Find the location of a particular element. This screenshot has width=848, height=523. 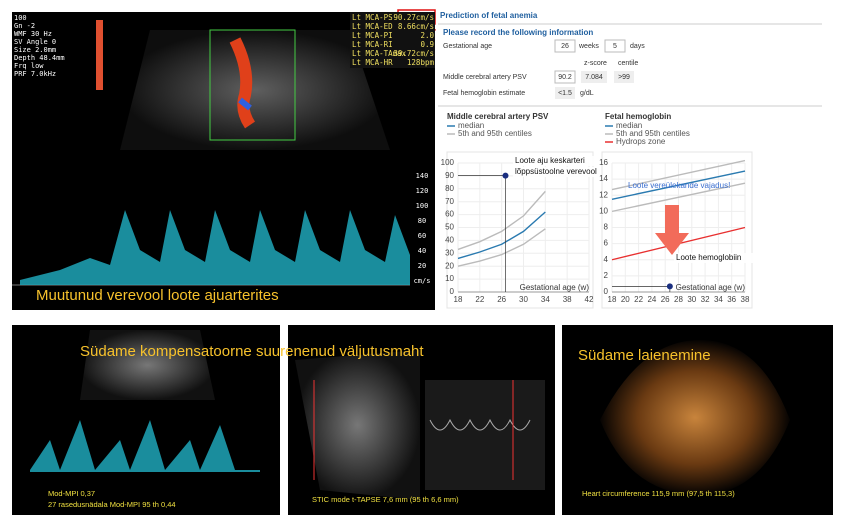

meas-value: 128bpm is located at coordinates (421, 62).